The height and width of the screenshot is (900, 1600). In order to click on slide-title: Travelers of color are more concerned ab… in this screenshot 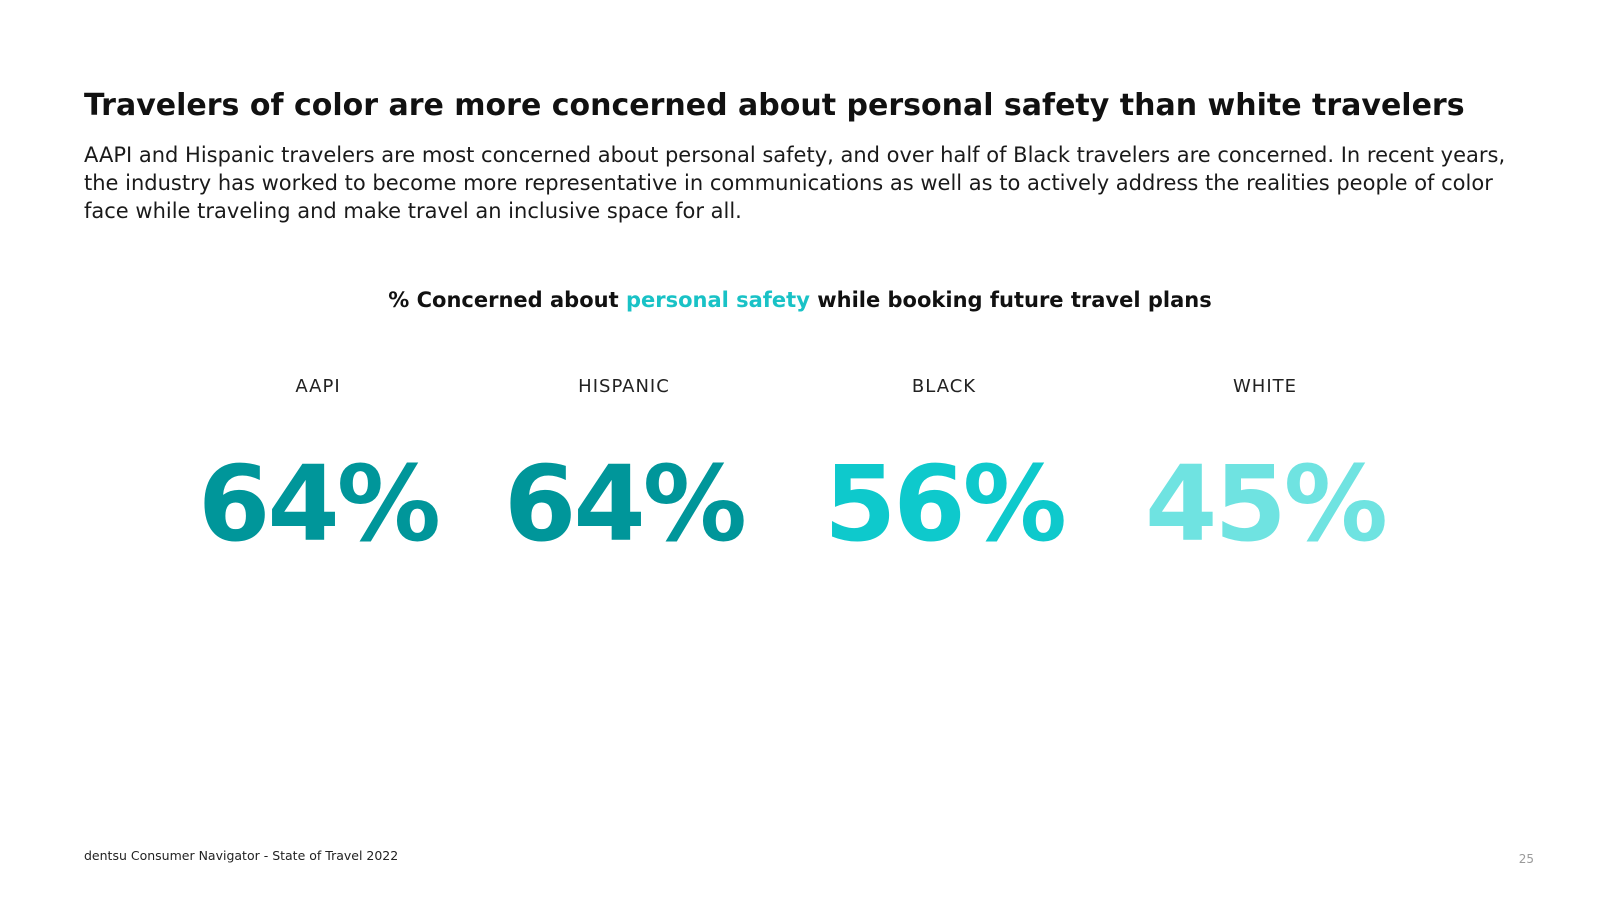, I will do `click(774, 105)`.